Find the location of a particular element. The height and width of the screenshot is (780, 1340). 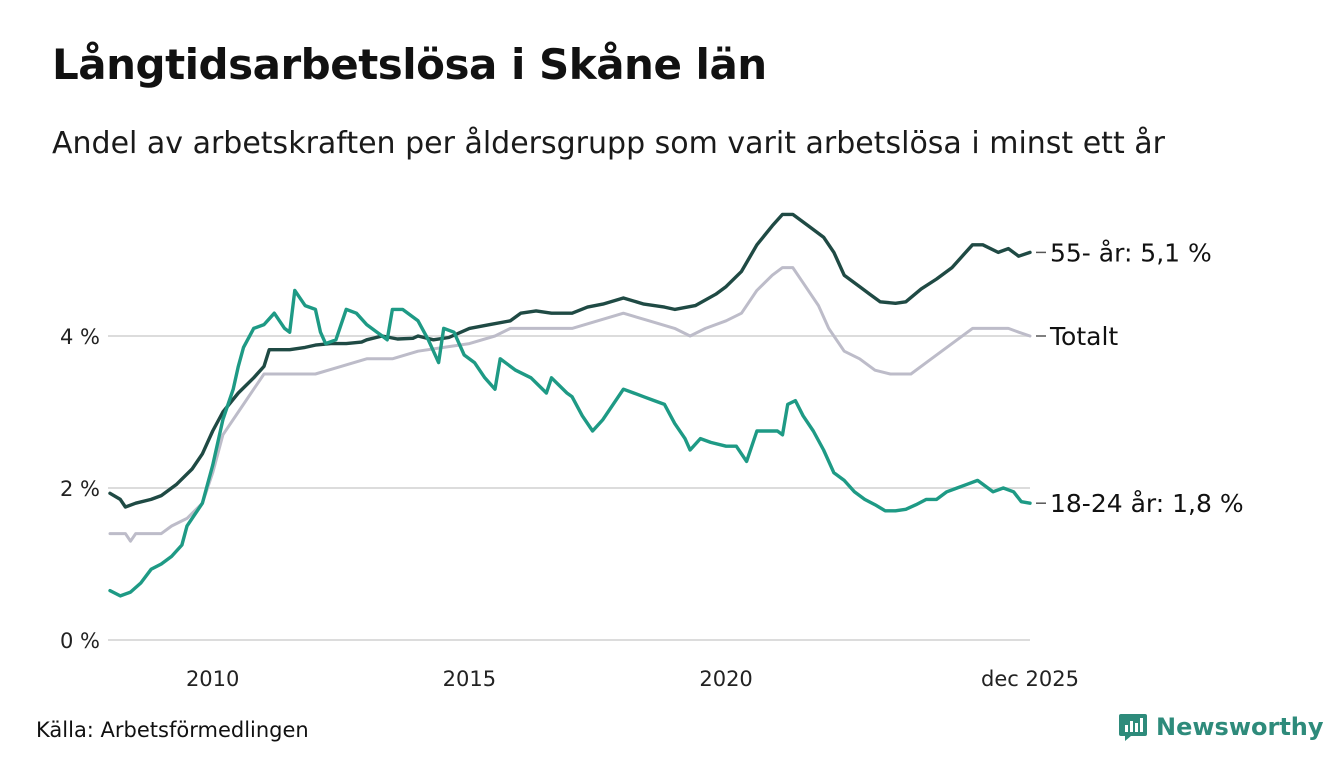

source-note: Källa: Arbetsförmedlingen is located at coordinates (172, 730).